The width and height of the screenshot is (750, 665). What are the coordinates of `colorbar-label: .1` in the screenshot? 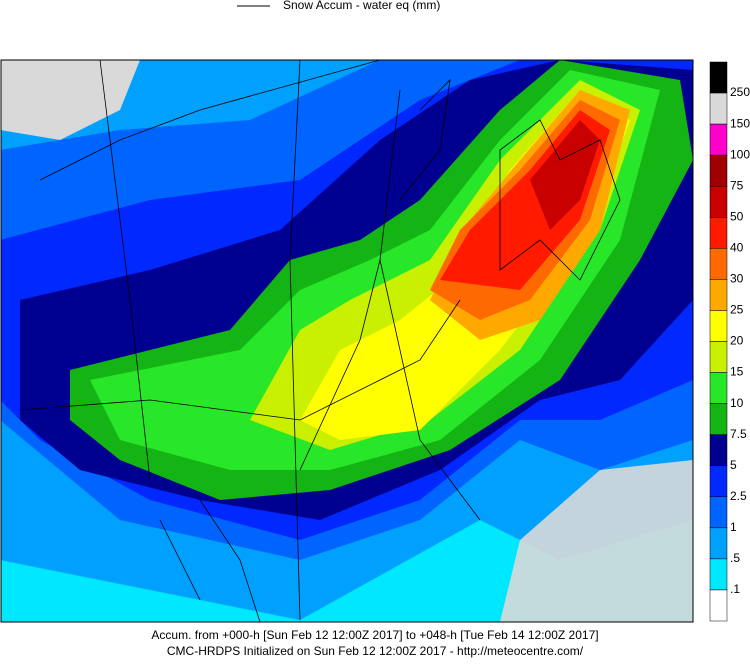 It's located at (735, 589).